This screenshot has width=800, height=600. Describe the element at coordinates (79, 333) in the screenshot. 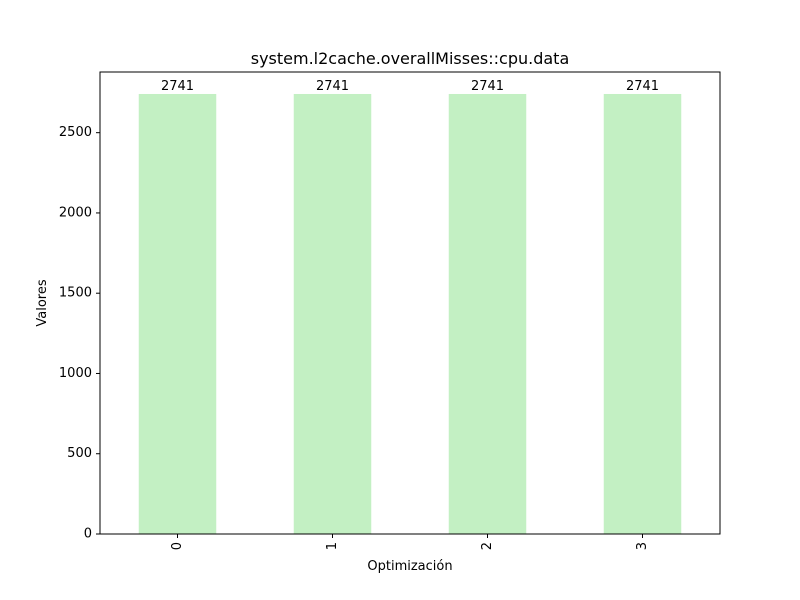

I see `y-axis: 0 500 1000 1500 2000 2500` at that location.